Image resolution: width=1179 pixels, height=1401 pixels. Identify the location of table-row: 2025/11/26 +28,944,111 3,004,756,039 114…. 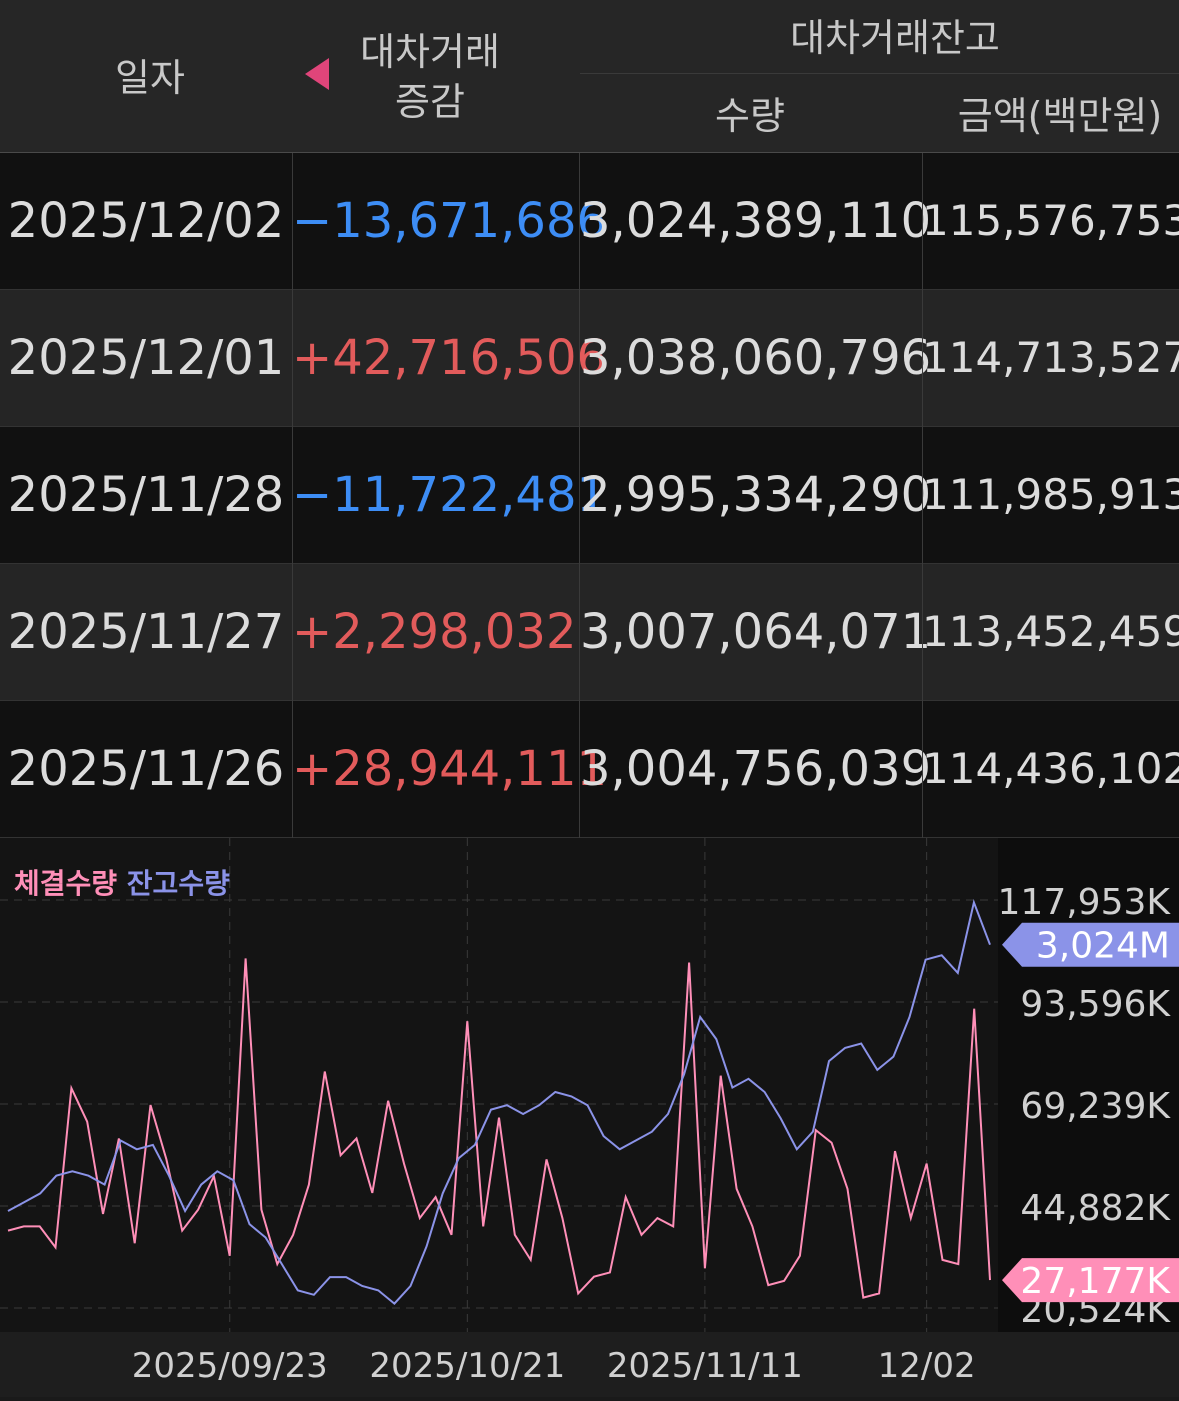
(589, 769).